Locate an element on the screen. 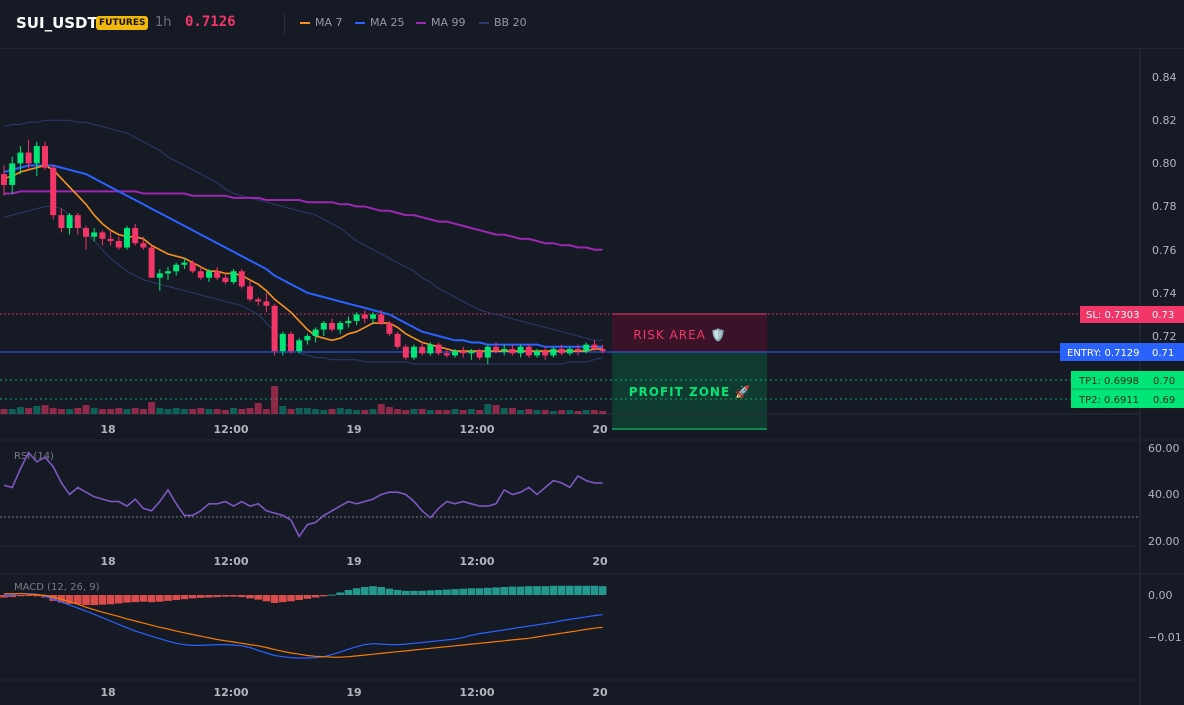  rsi-pane-title: RSI (14) is located at coordinates (34, 456).